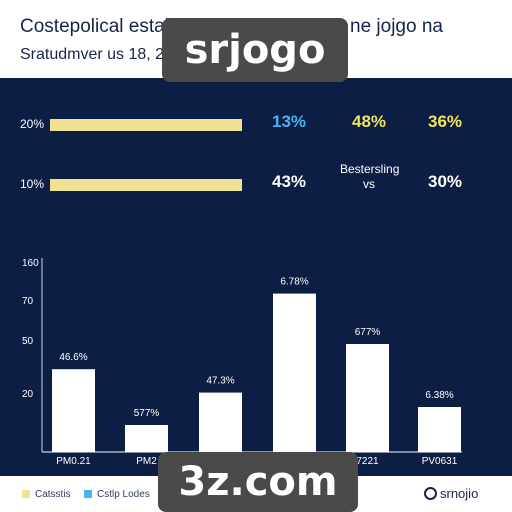 This screenshot has height=512, width=512. Describe the element at coordinates (147, 413) in the screenshot. I see `bar-data-label: 577%` at that location.